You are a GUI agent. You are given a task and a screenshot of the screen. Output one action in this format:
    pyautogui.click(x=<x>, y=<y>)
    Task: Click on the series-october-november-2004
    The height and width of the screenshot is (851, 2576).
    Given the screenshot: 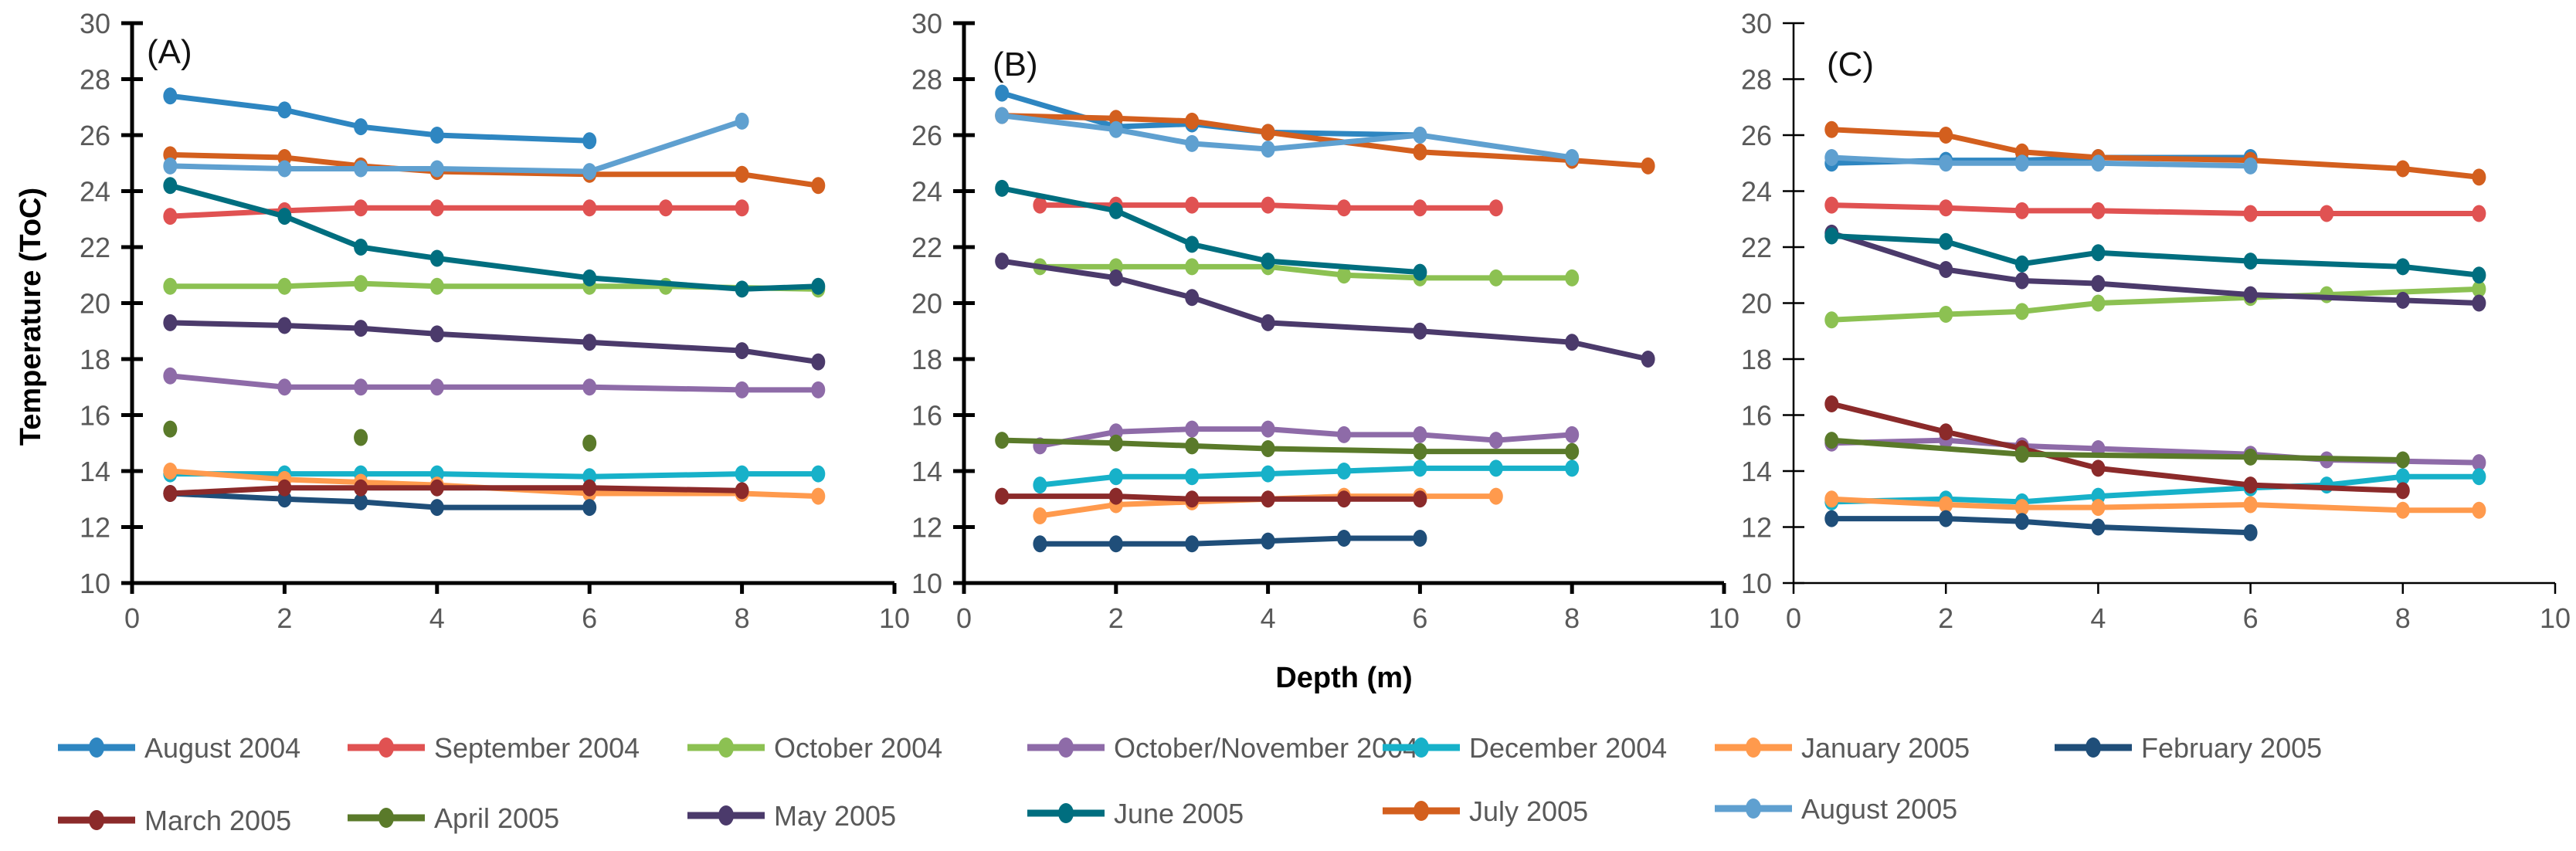 What is the action you would take?
    pyautogui.click(x=494, y=382)
    